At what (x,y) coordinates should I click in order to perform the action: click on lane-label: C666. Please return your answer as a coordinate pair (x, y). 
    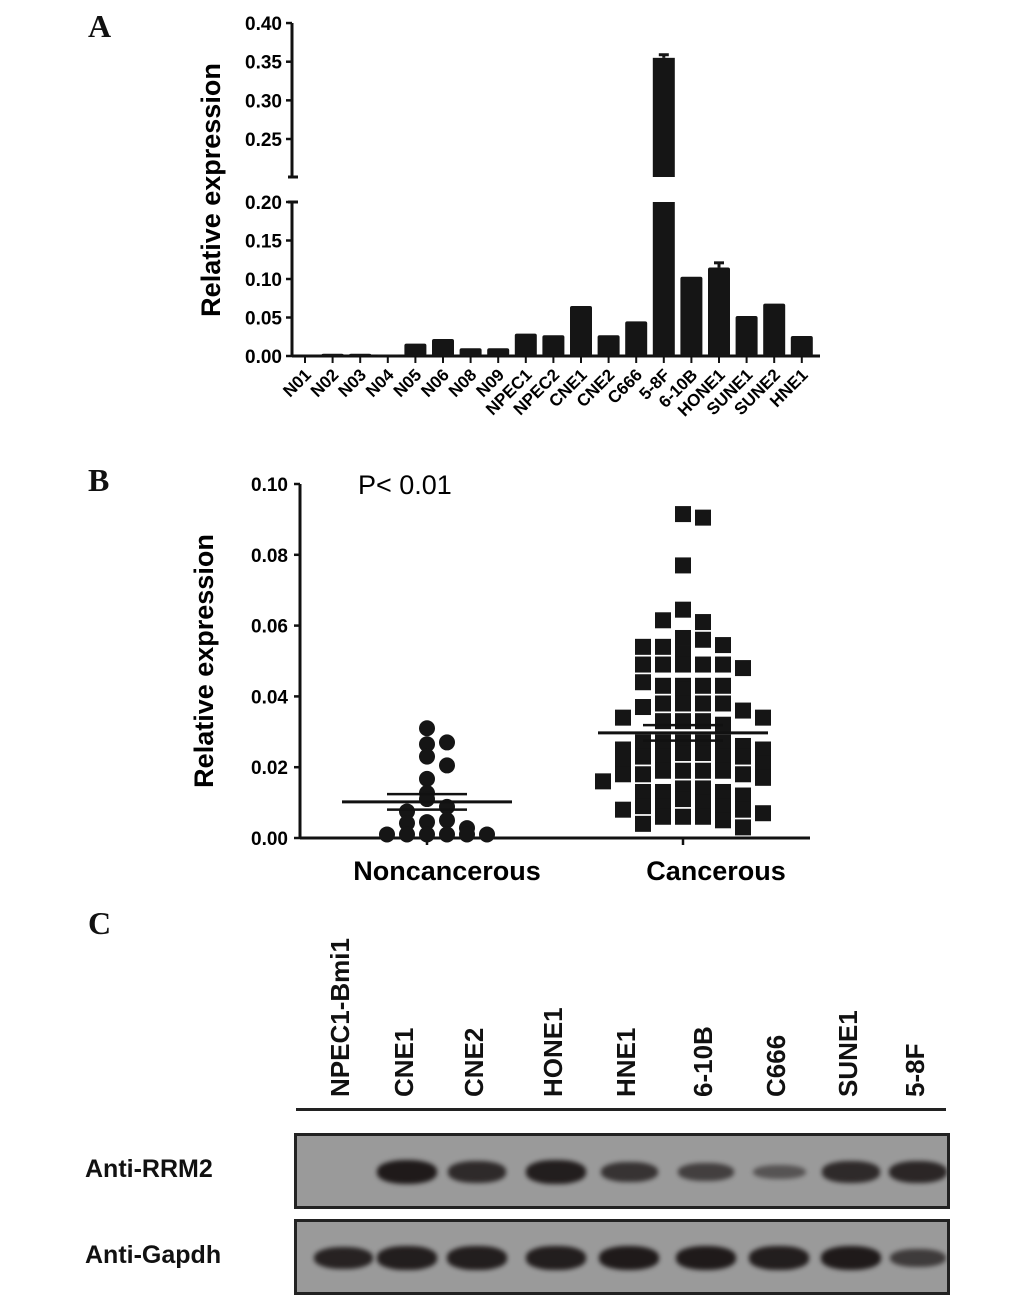
    Looking at the image, I should click on (776, 1065).